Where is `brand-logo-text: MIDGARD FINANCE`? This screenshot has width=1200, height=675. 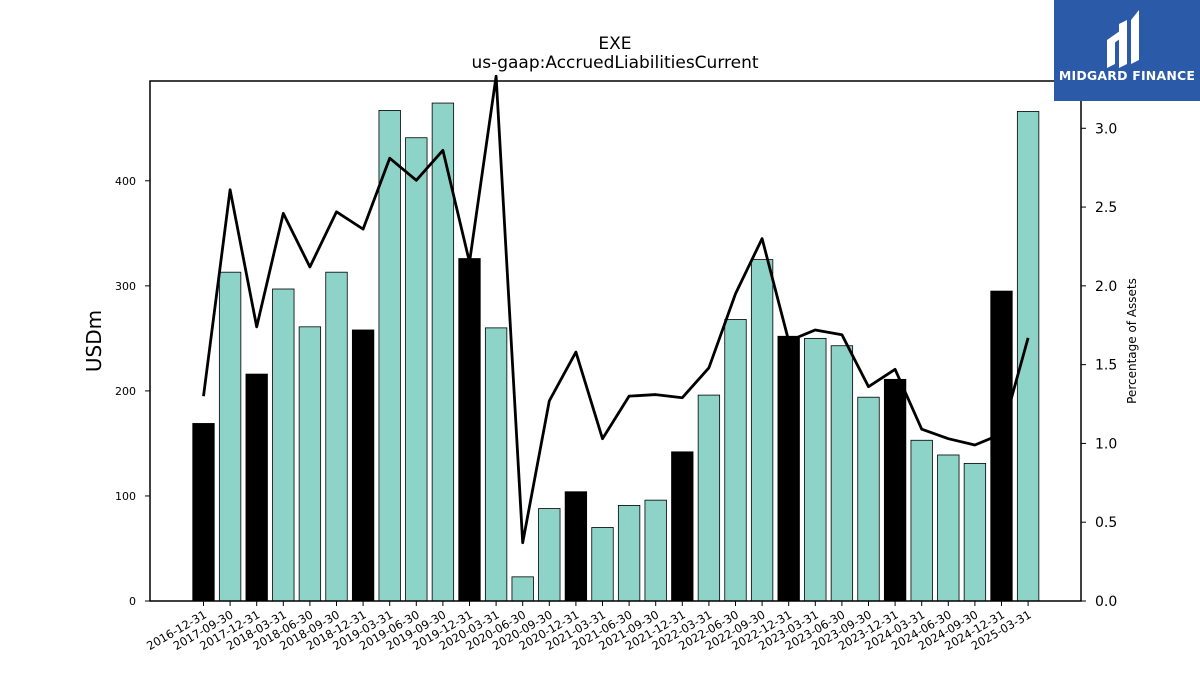 brand-logo-text: MIDGARD FINANCE is located at coordinates (1127, 75).